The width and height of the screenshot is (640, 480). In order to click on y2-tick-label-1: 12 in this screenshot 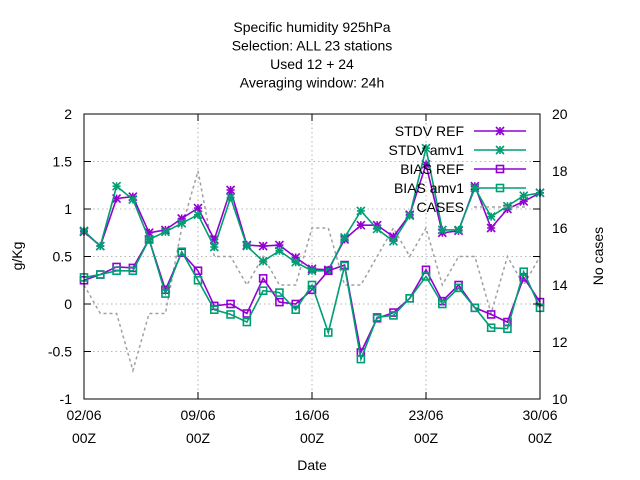, I will do `click(560, 342)`.